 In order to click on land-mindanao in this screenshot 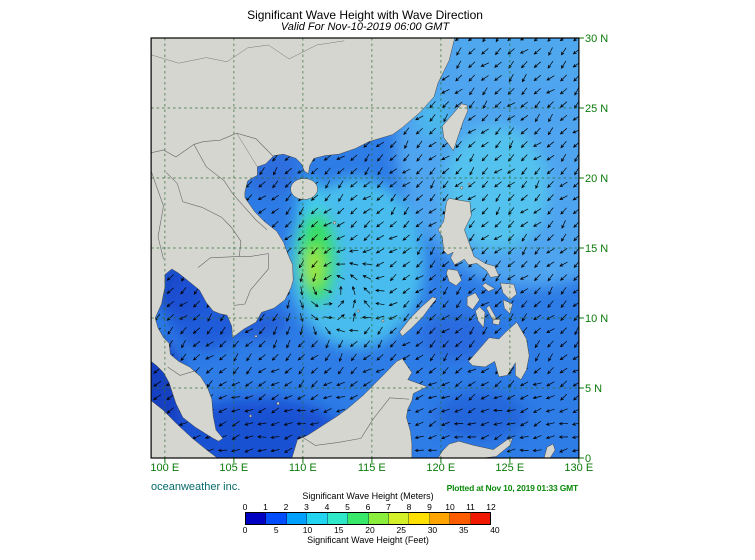, I will do `click(499, 350)`.